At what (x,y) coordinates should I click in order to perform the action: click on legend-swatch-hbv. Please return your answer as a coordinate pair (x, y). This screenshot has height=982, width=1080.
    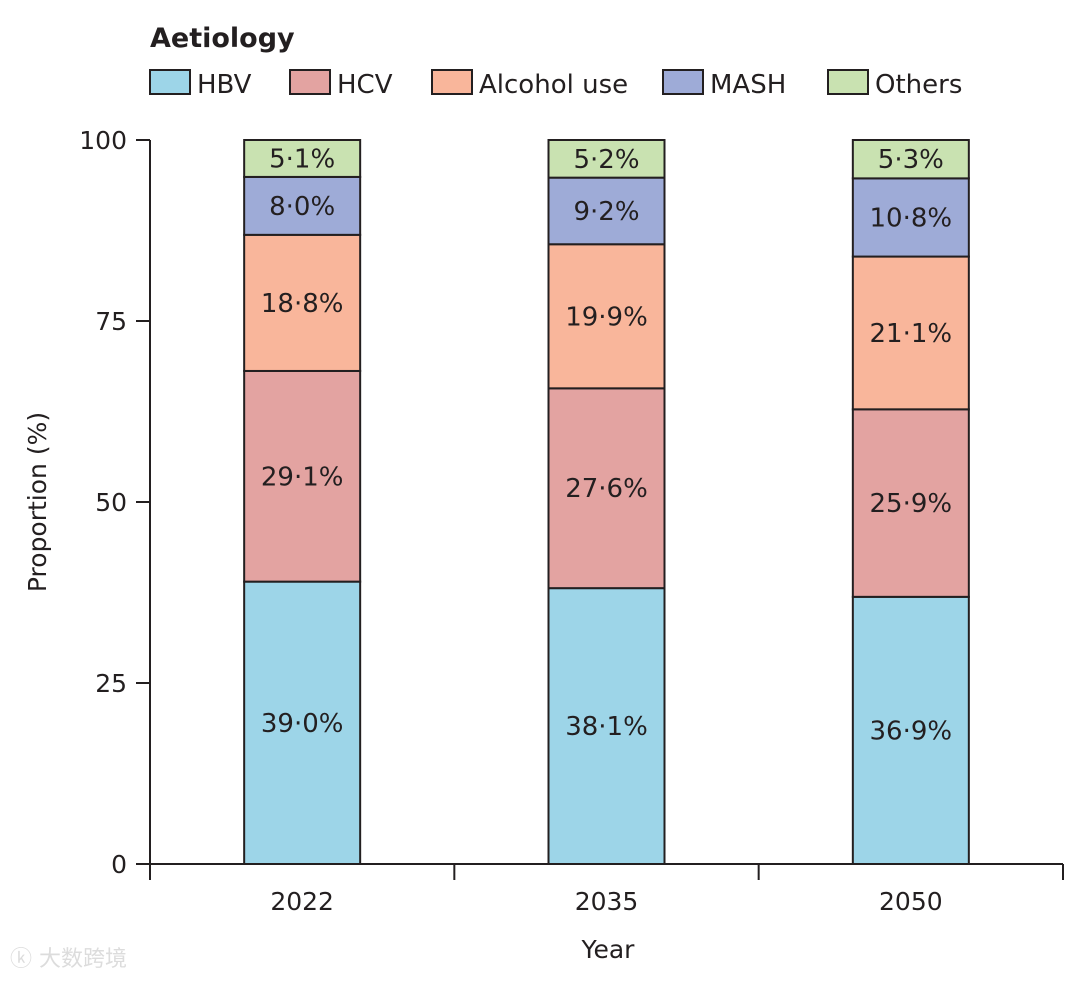
    Looking at the image, I should click on (170, 82).